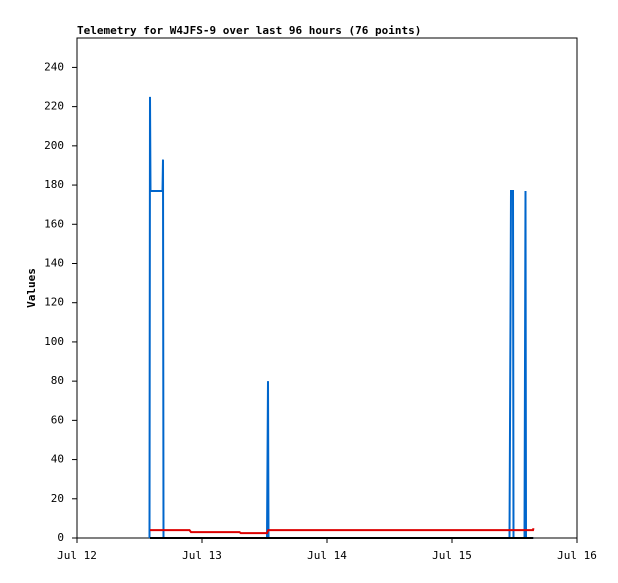 This screenshot has height=583, width=618. Describe the element at coordinates (54, 66) in the screenshot. I see `y-tick-label: 240` at that location.